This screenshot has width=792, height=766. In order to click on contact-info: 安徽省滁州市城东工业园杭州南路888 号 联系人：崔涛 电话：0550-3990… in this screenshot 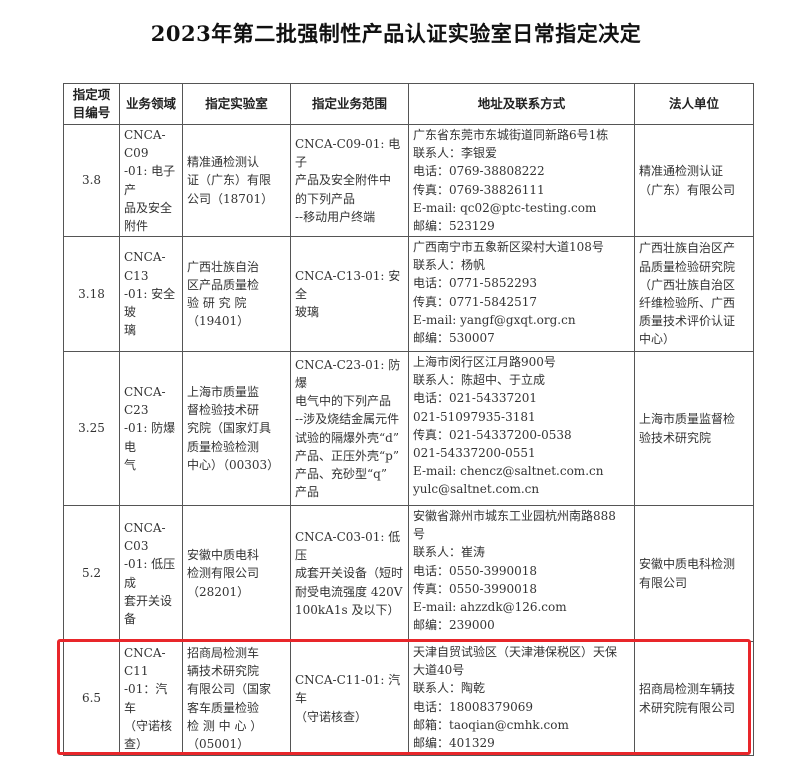, I will do `click(521, 573)`.